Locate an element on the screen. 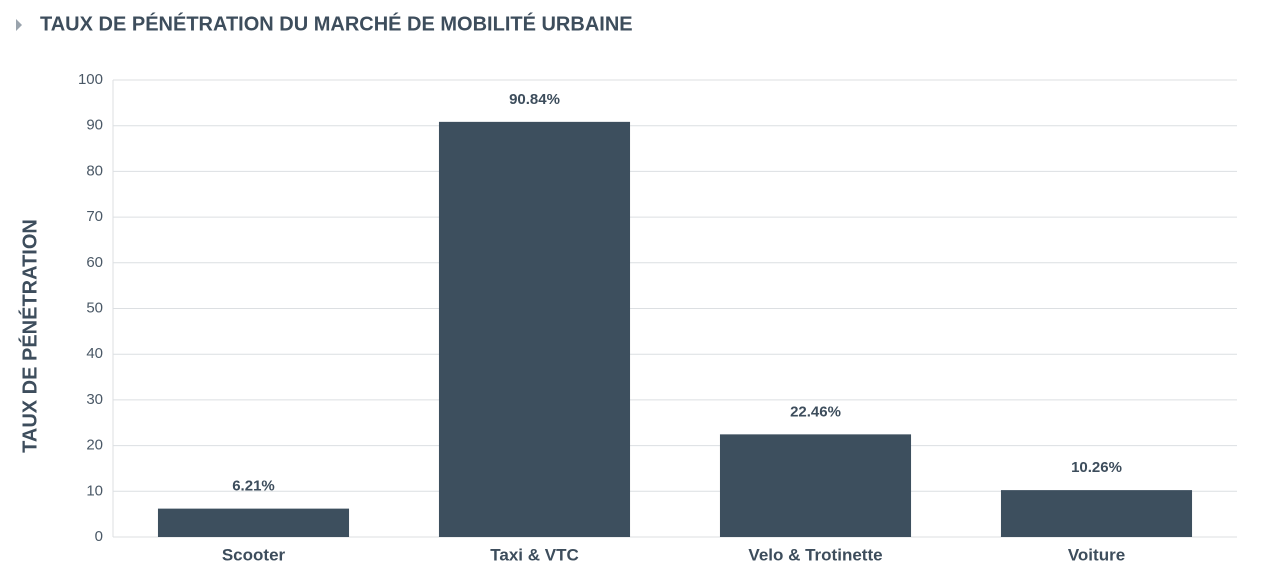 The width and height of the screenshot is (1268, 584). y-tick-label: 60 is located at coordinates (94, 262).